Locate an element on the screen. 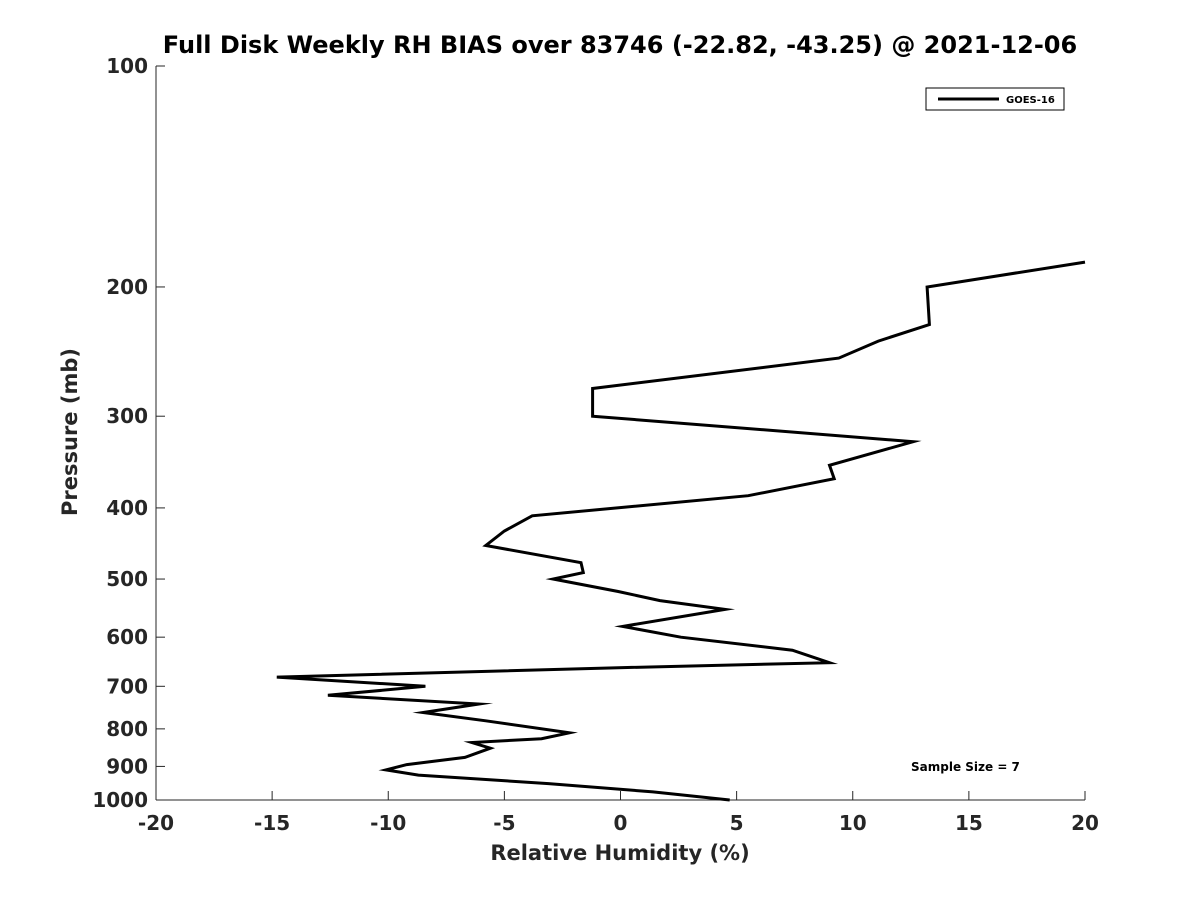  x-tick-label: -5 is located at coordinates (504, 823).